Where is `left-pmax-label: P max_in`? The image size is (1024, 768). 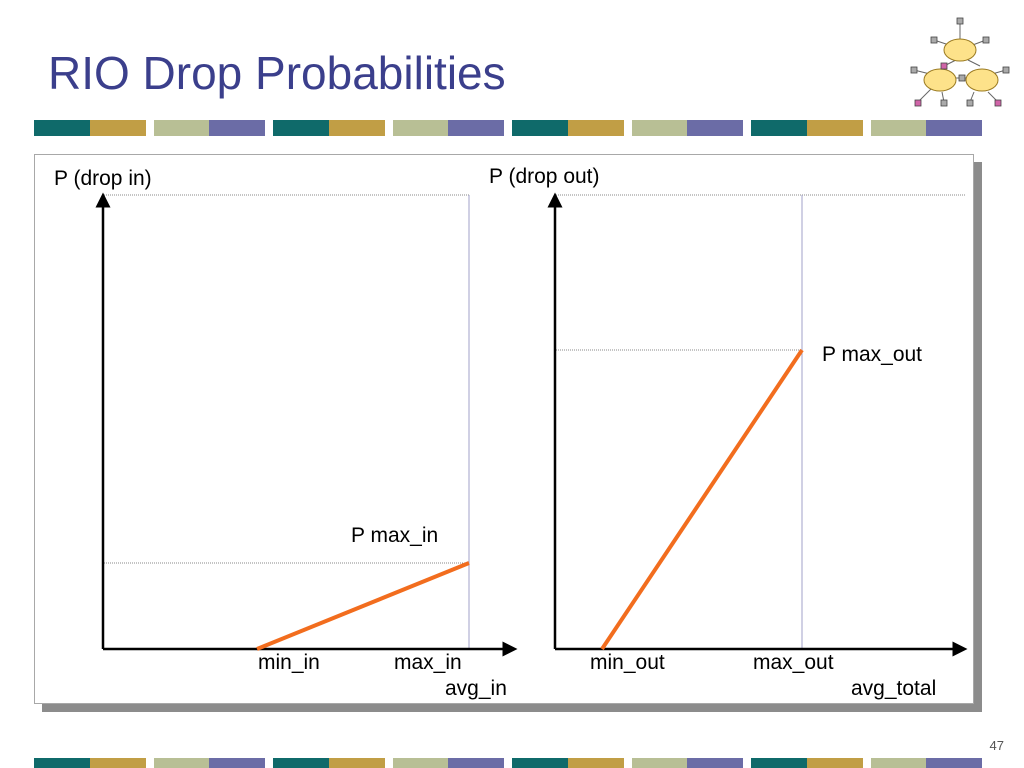
left-pmax-label: P max_in is located at coordinates (395, 535).